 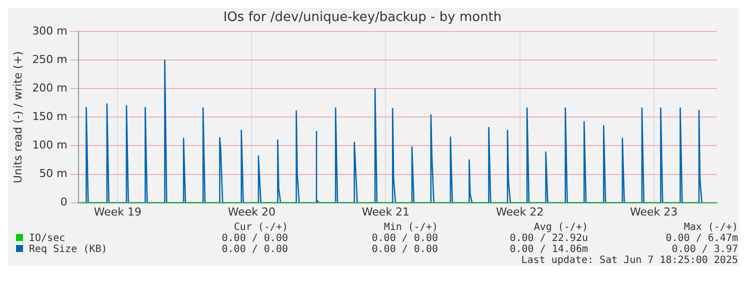 I want to click on chart-title: IOs for /dev/unique-key/backup - by month, so click(x=362, y=18).